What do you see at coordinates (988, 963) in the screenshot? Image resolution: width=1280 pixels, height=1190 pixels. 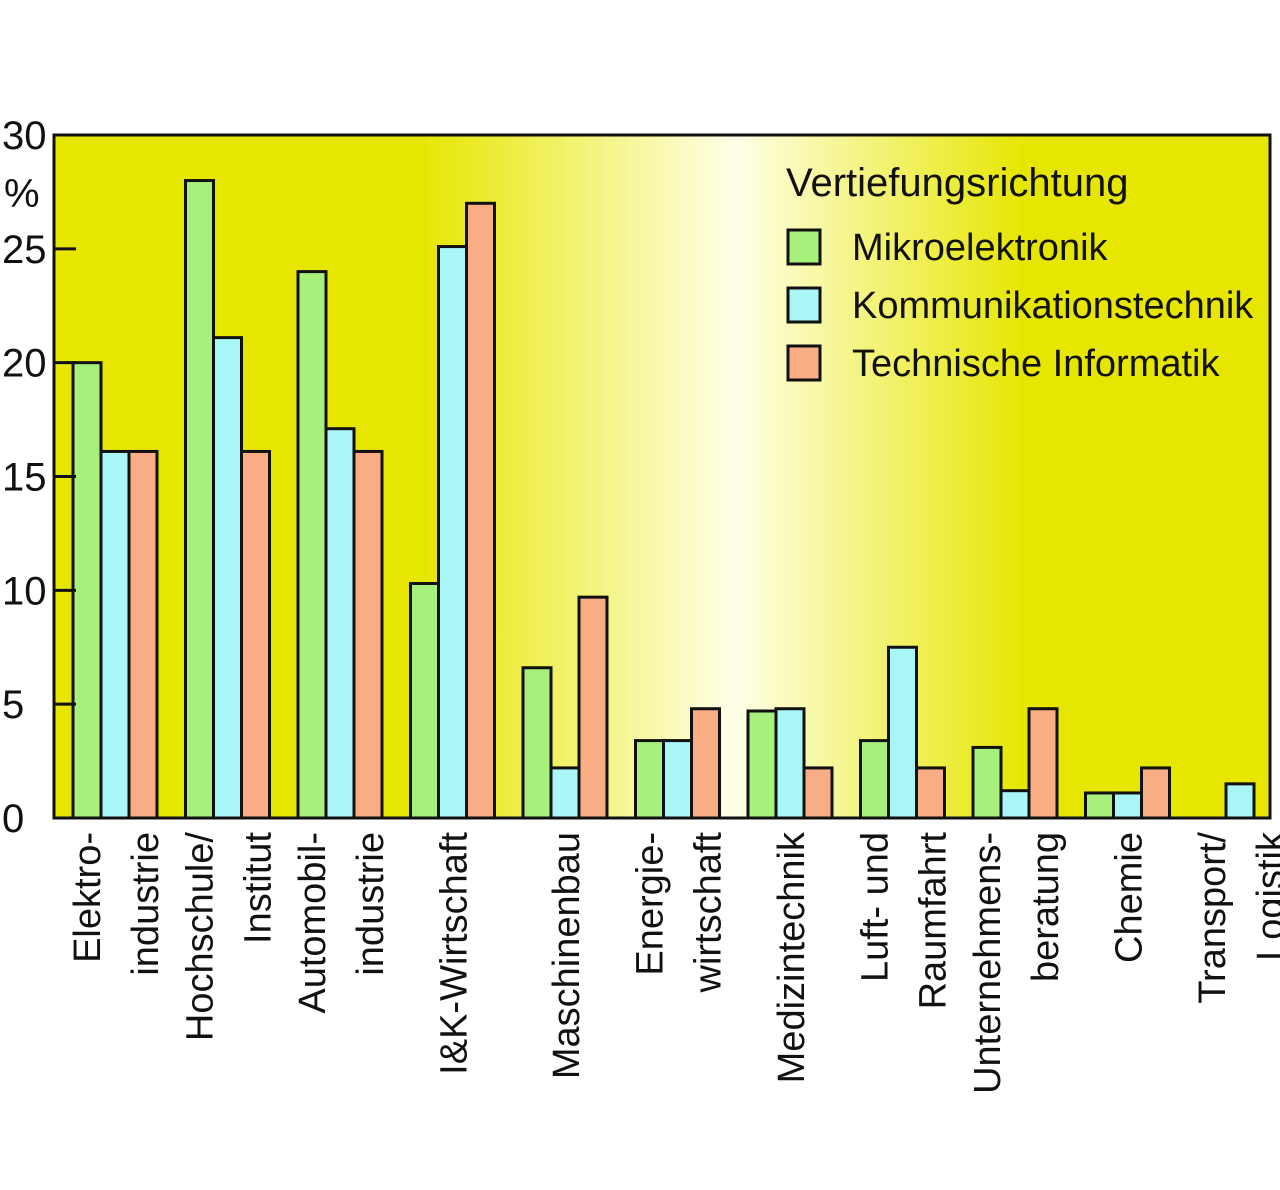 I see `x-category-label-8-0: Unternehmens-` at bounding box center [988, 963].